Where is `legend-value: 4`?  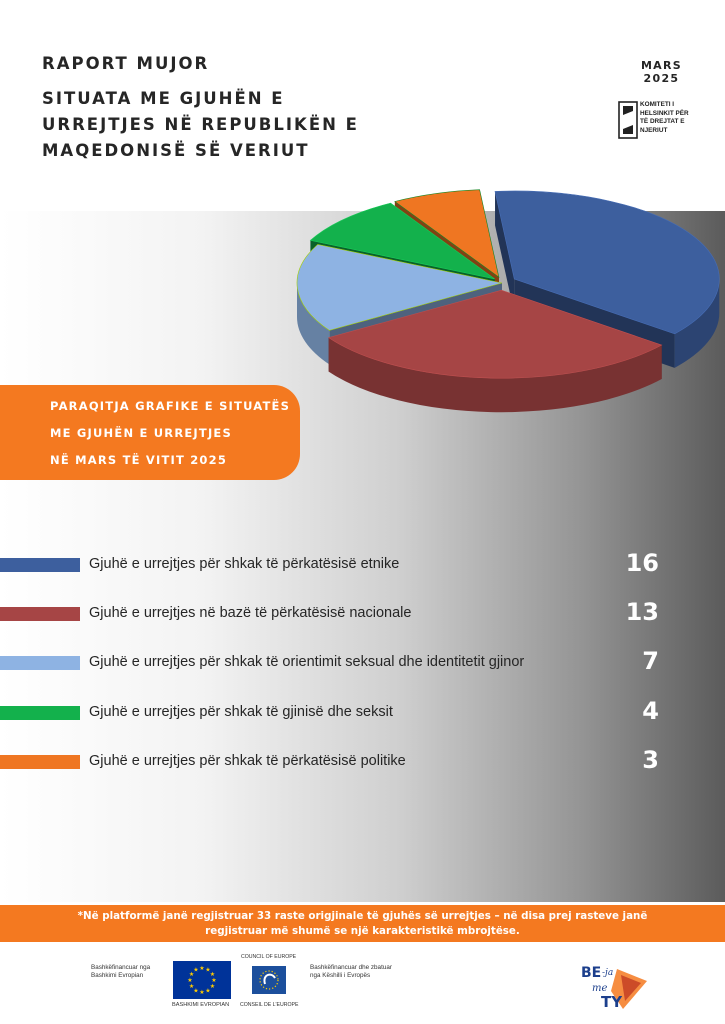 legend-value: 4 is located at coordinates (650, 711).